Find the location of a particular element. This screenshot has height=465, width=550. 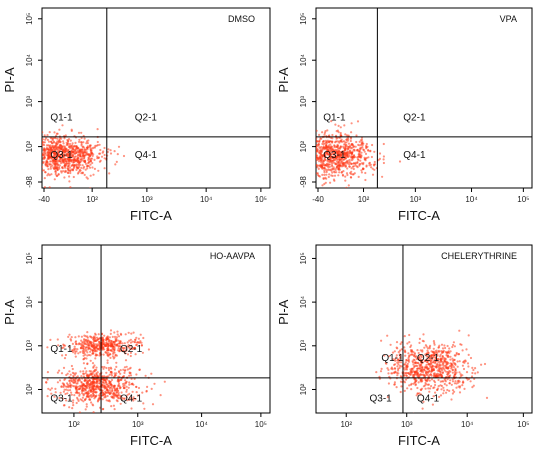

x-tick-label: 10² is located at coordinates (364, 199).